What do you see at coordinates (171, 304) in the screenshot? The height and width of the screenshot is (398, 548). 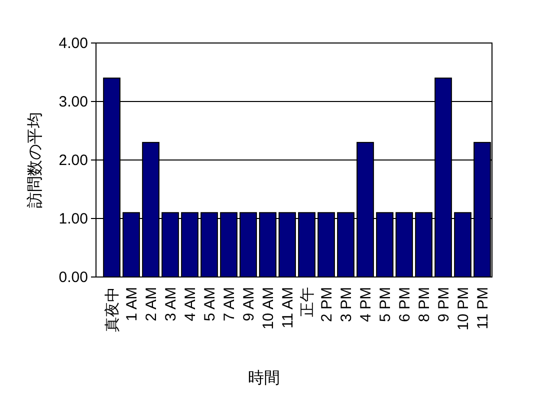 I see `x-tick-label: 3 AM` at bounding box center [171, 304].